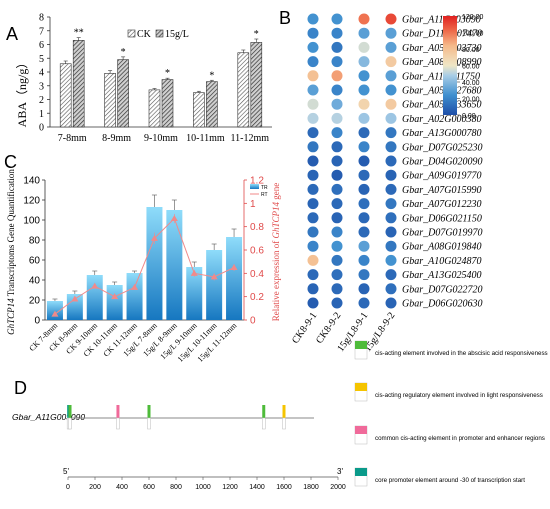 The height and width of the screenshot is (509, 550). I want to click on heatmap-col-label: CK8-9-2, so click(328, 327).